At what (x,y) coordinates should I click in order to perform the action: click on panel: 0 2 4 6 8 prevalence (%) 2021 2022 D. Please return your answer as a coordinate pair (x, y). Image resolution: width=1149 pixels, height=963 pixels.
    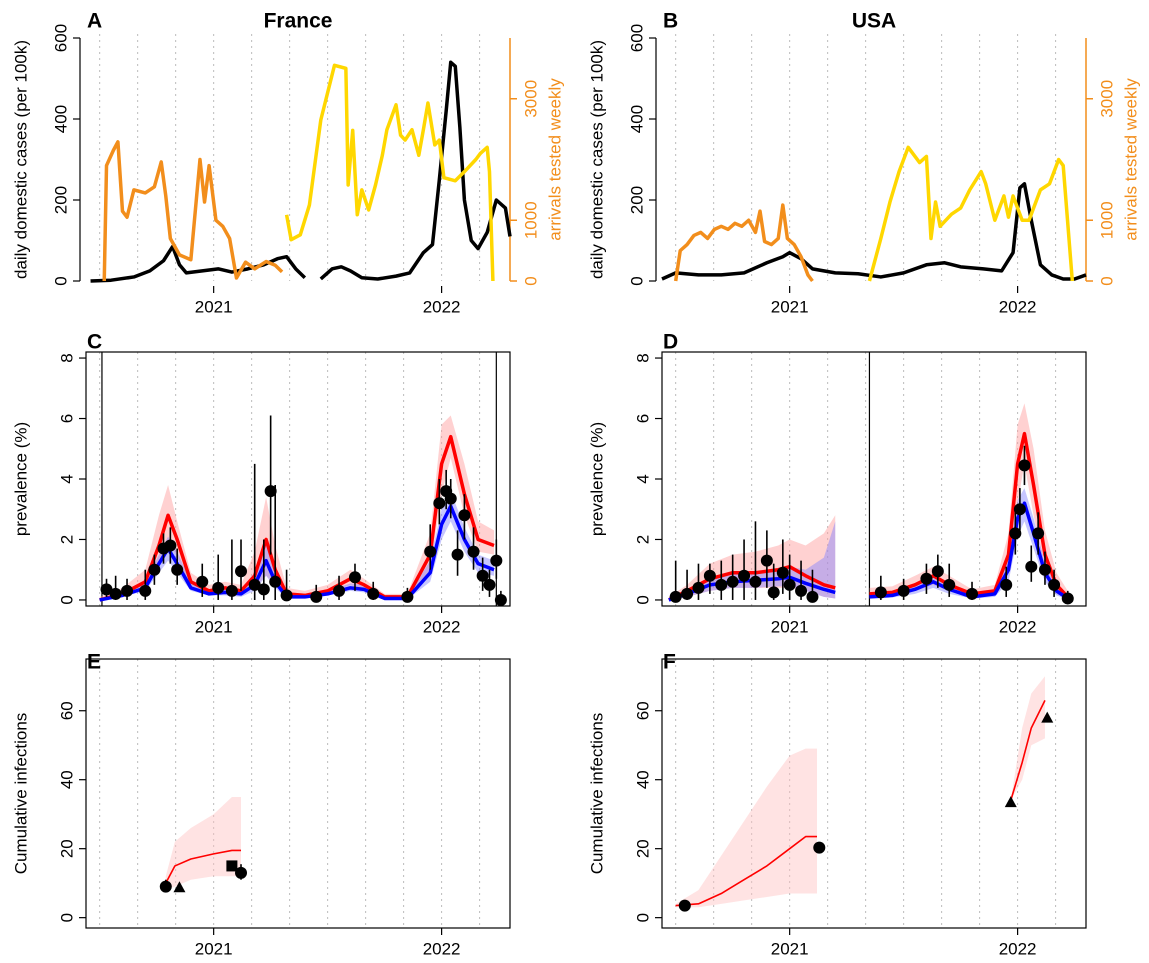
    Looking at the image, I should click on (837, 483).